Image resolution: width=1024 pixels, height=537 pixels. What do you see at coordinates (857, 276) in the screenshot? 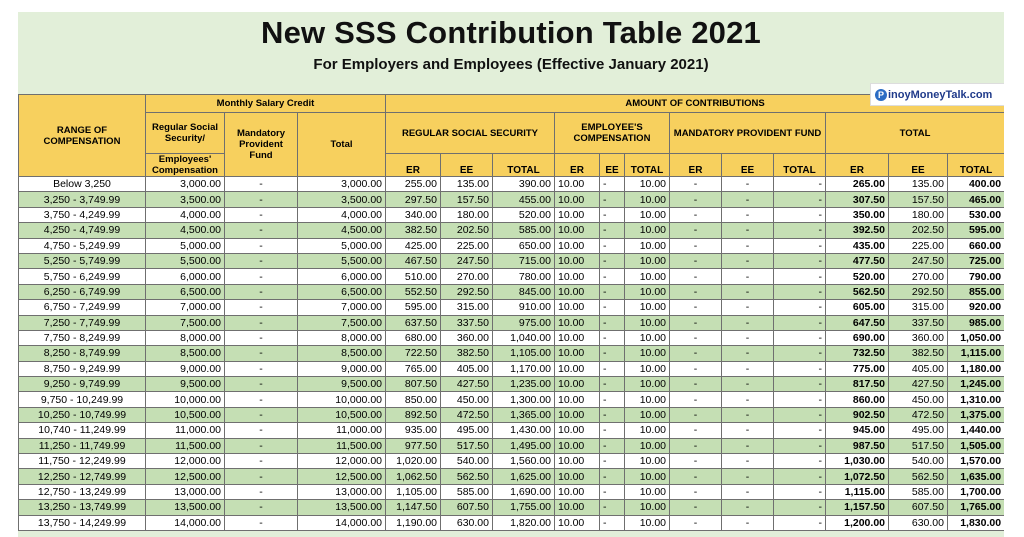
I see `cell-total-er: 520.00` at bounding box center [857, 276].